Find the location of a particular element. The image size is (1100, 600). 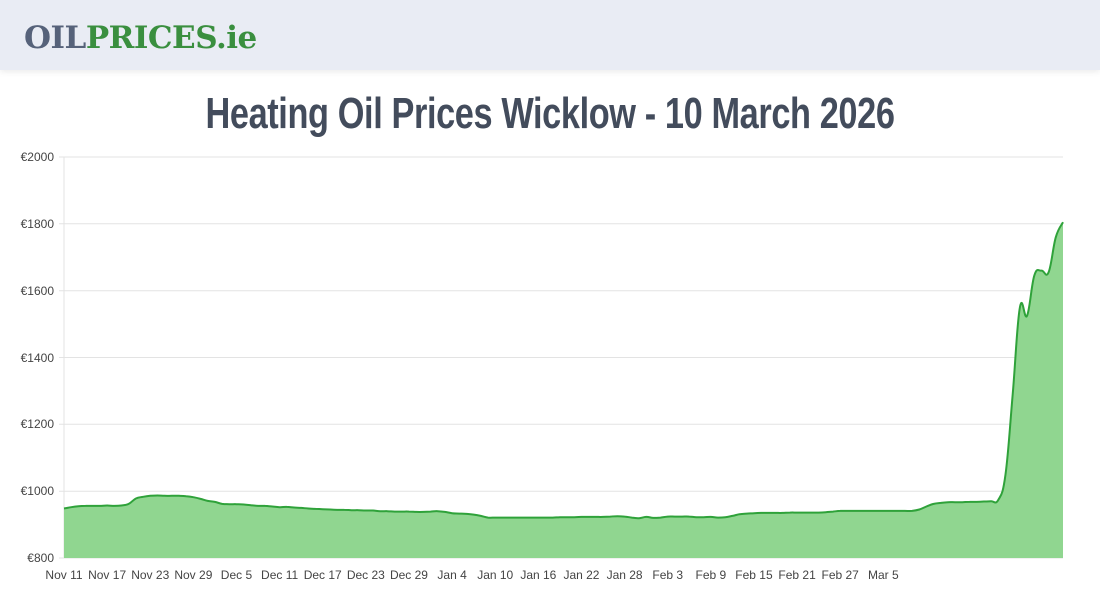

x-tick-label: Jan 10 is located at coordinates (495, 575).